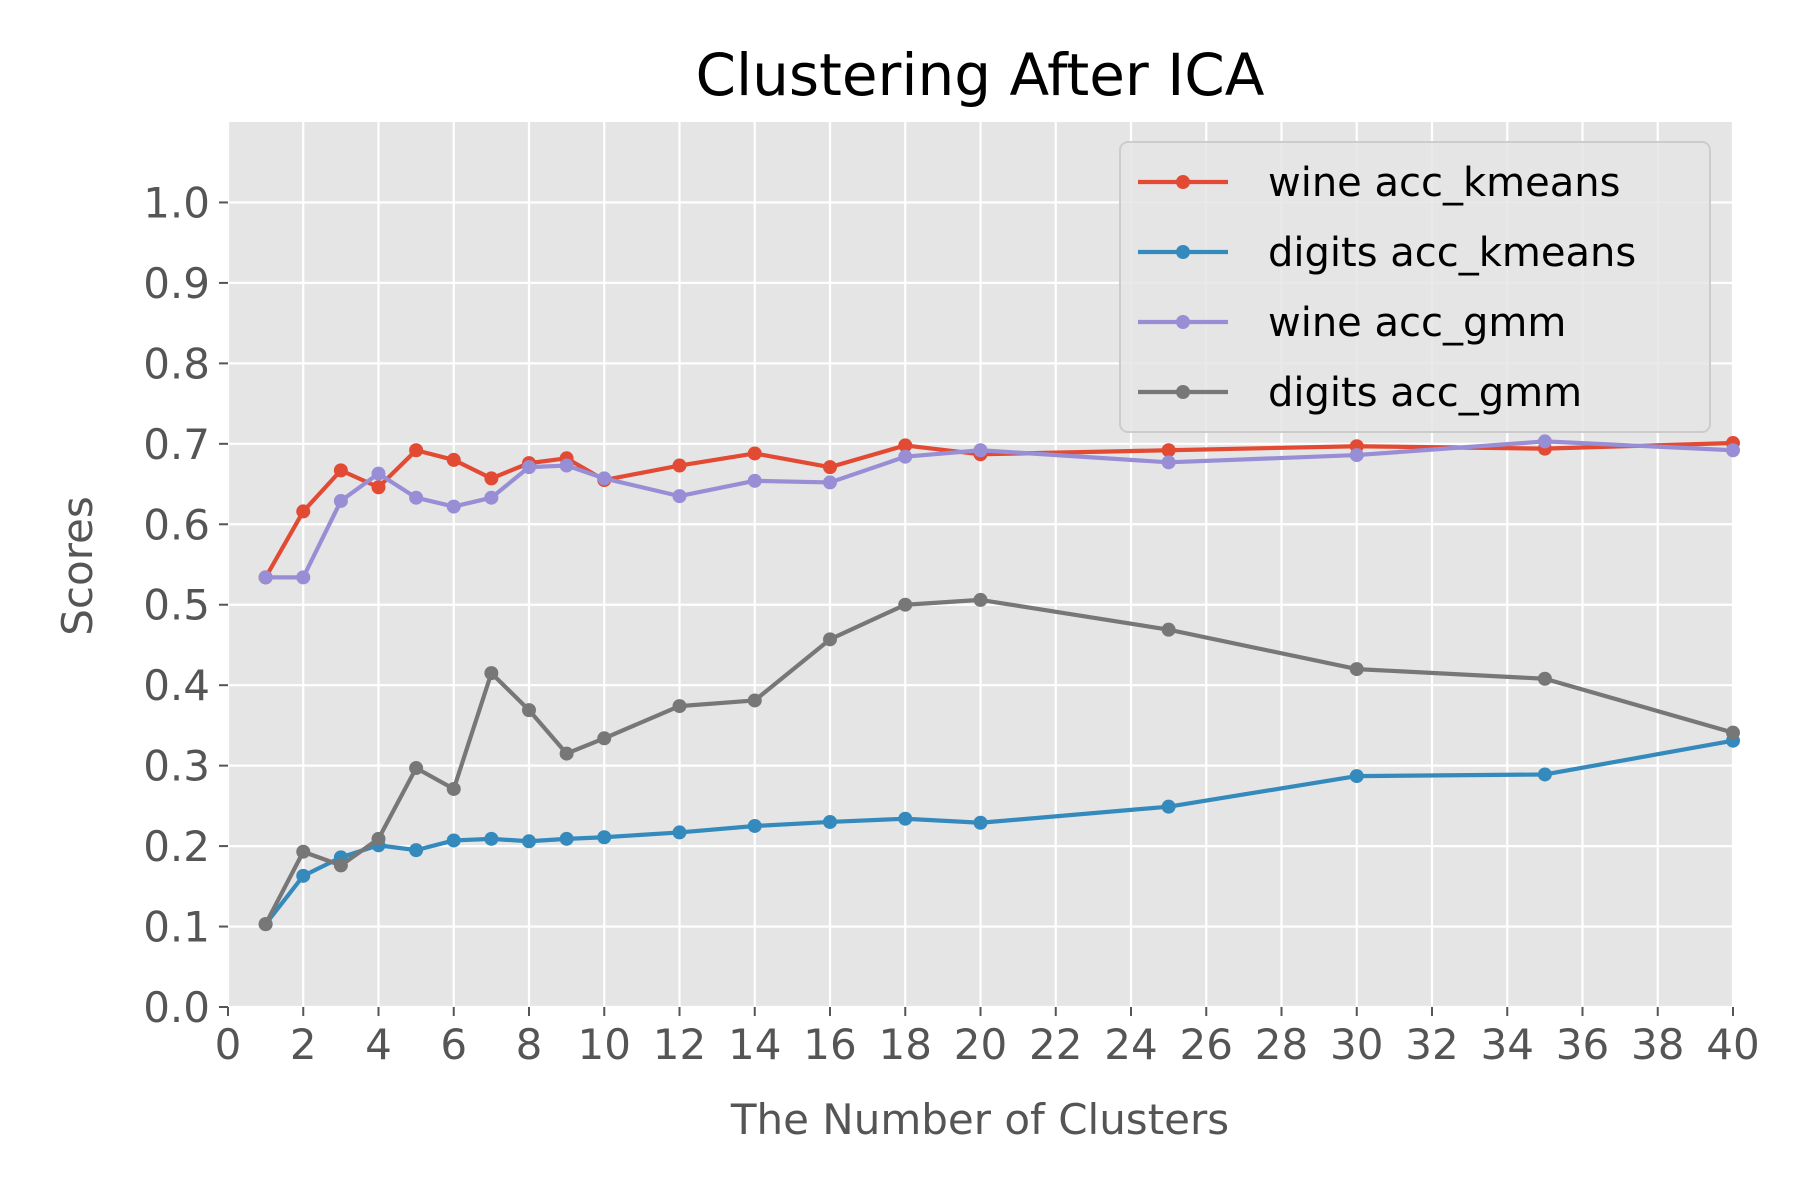 This screenshot has height=1200, width=1800. I want to click on legend-item: wine acc_kmeans, so click(1379, 183).